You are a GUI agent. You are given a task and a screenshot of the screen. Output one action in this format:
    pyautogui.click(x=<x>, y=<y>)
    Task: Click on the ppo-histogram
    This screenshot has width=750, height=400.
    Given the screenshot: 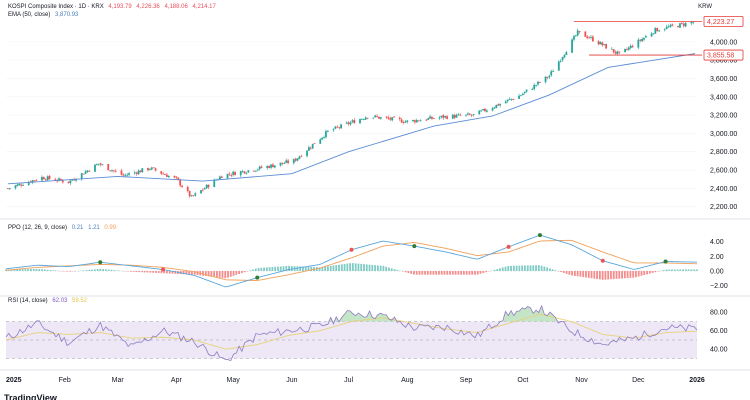 What is the action you would take?
    pyautogui.click(x=351, y=271)
    